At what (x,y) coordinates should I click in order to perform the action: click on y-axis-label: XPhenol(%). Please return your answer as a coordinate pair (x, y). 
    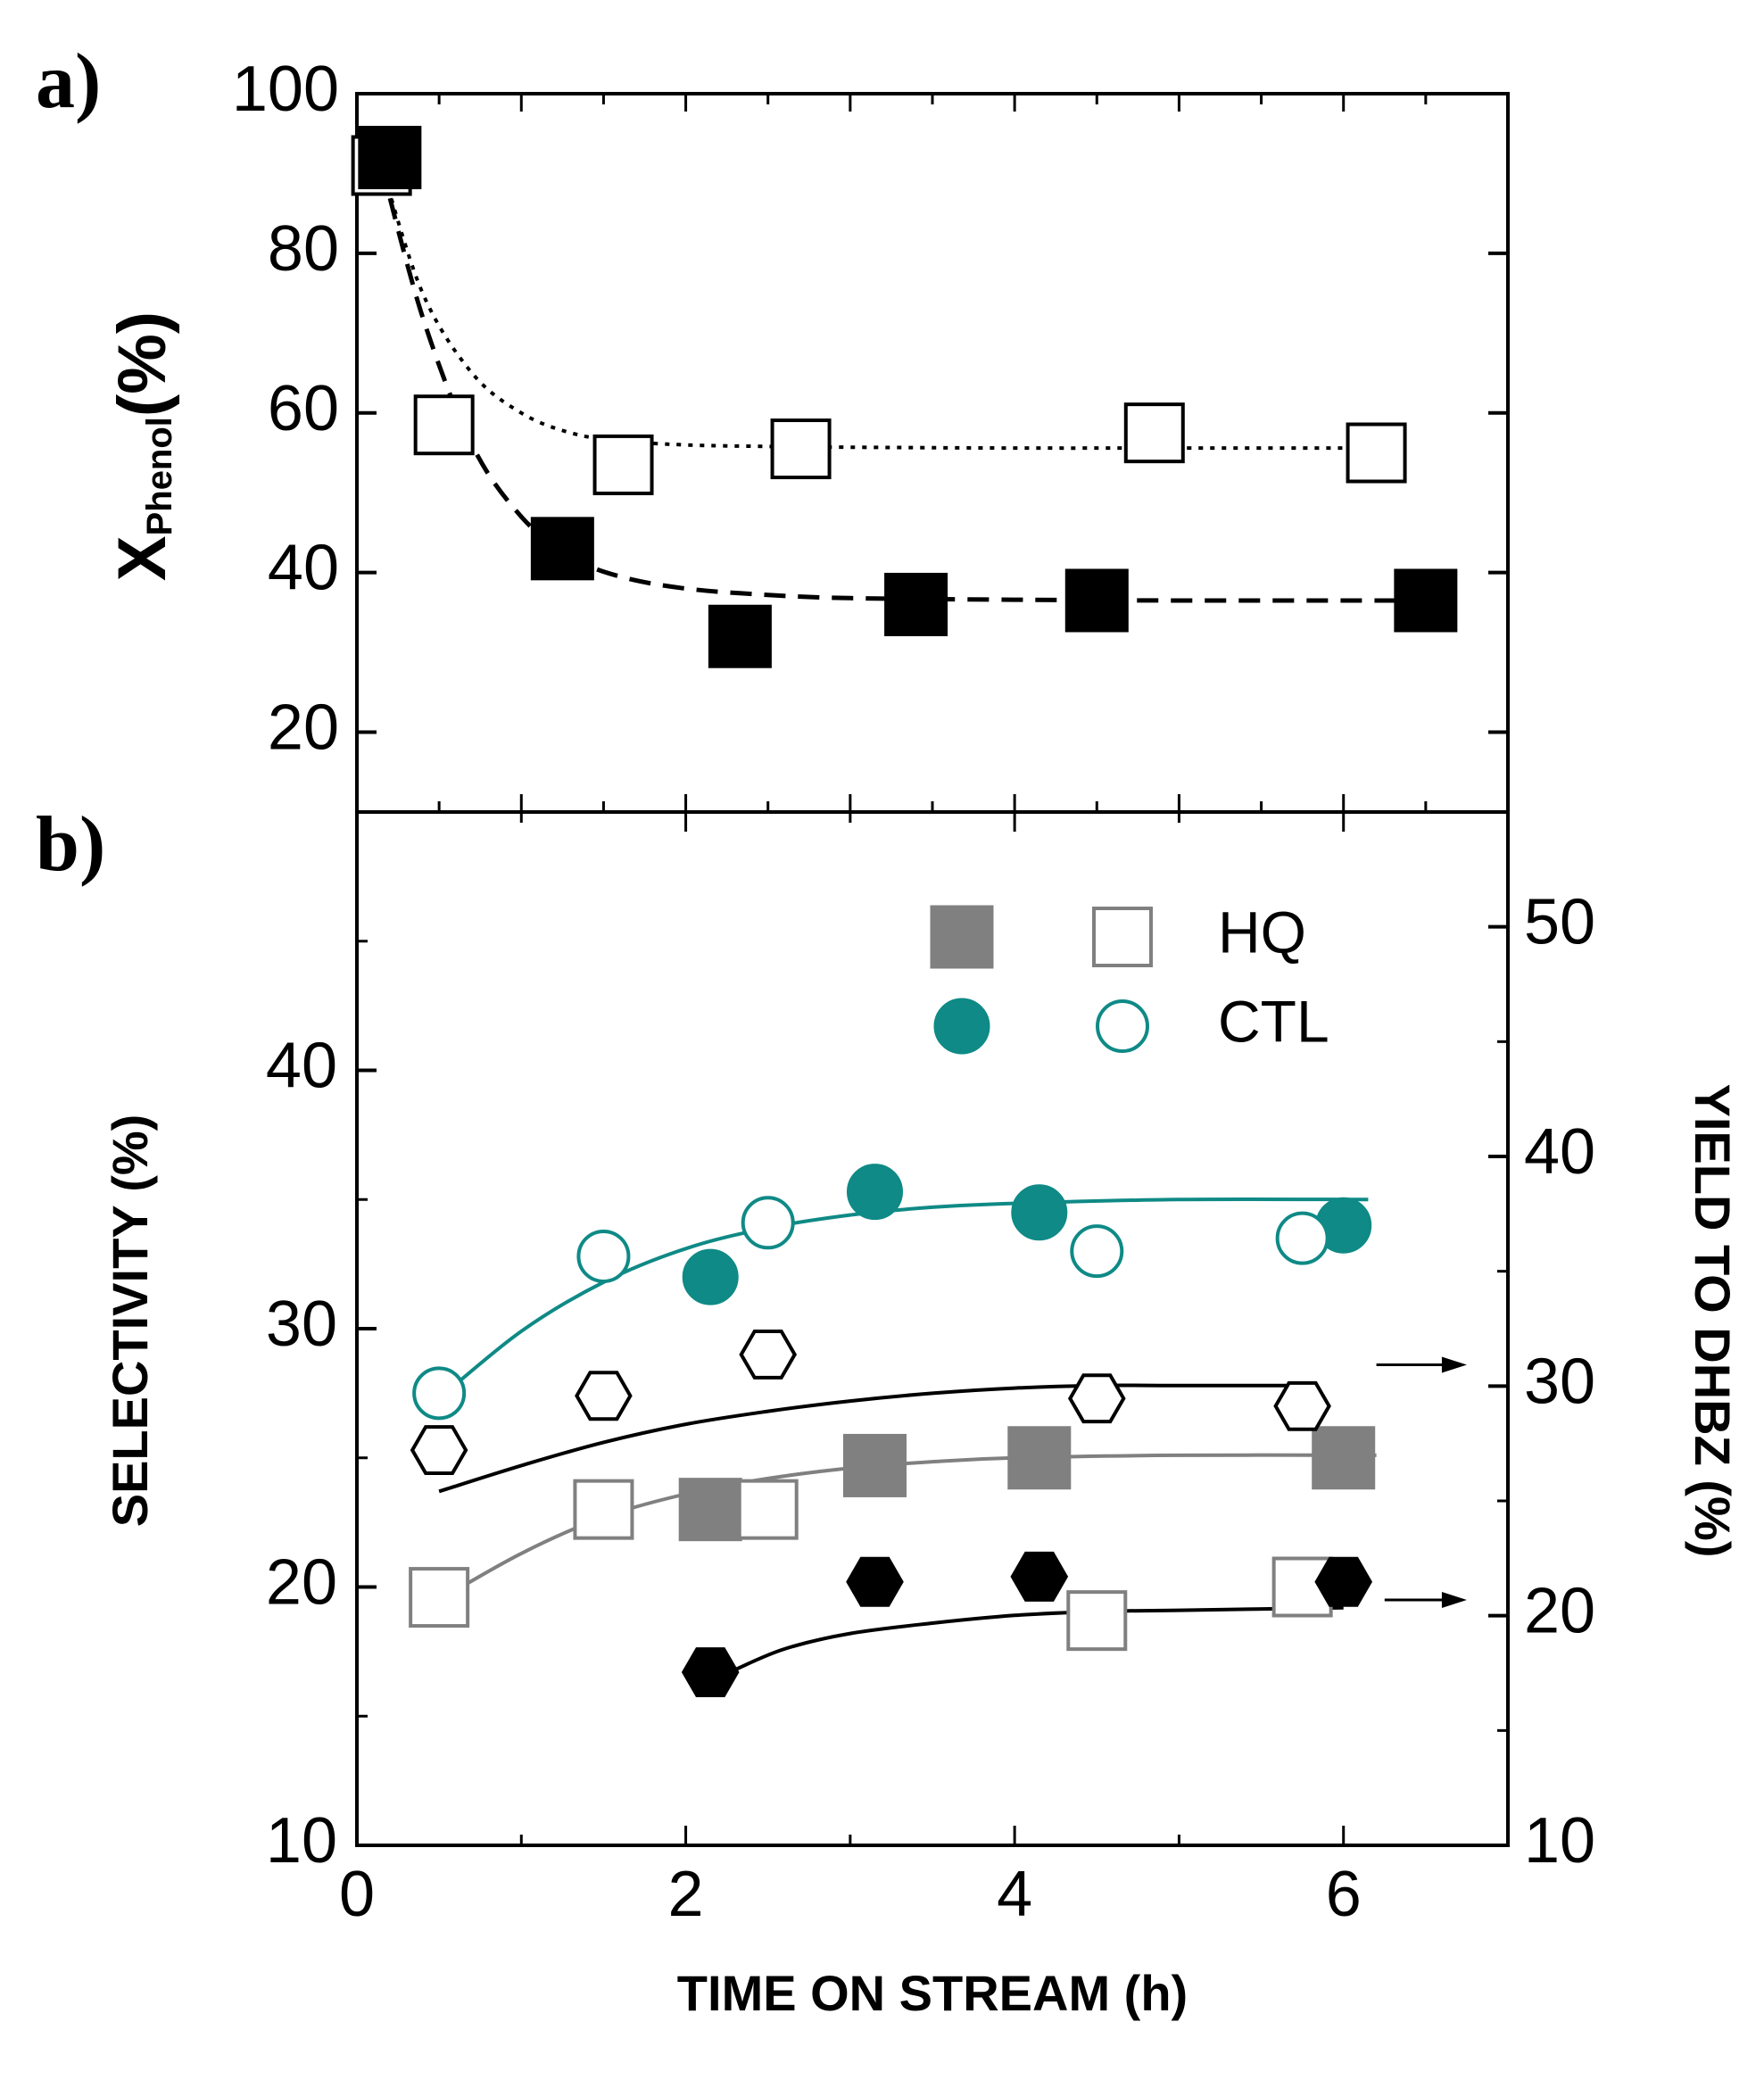
    Looking at the image, I should click on (142, 446).